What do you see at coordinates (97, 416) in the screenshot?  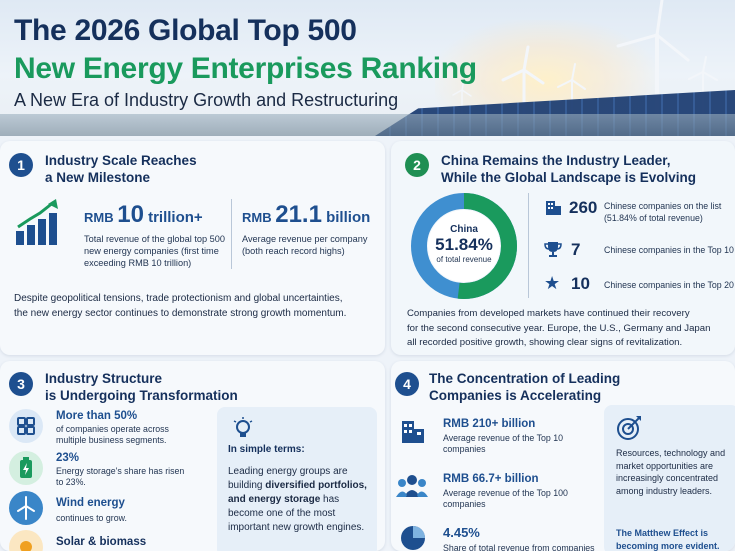 I see `row-title: More than 50%` at bounding box center [97, 416].